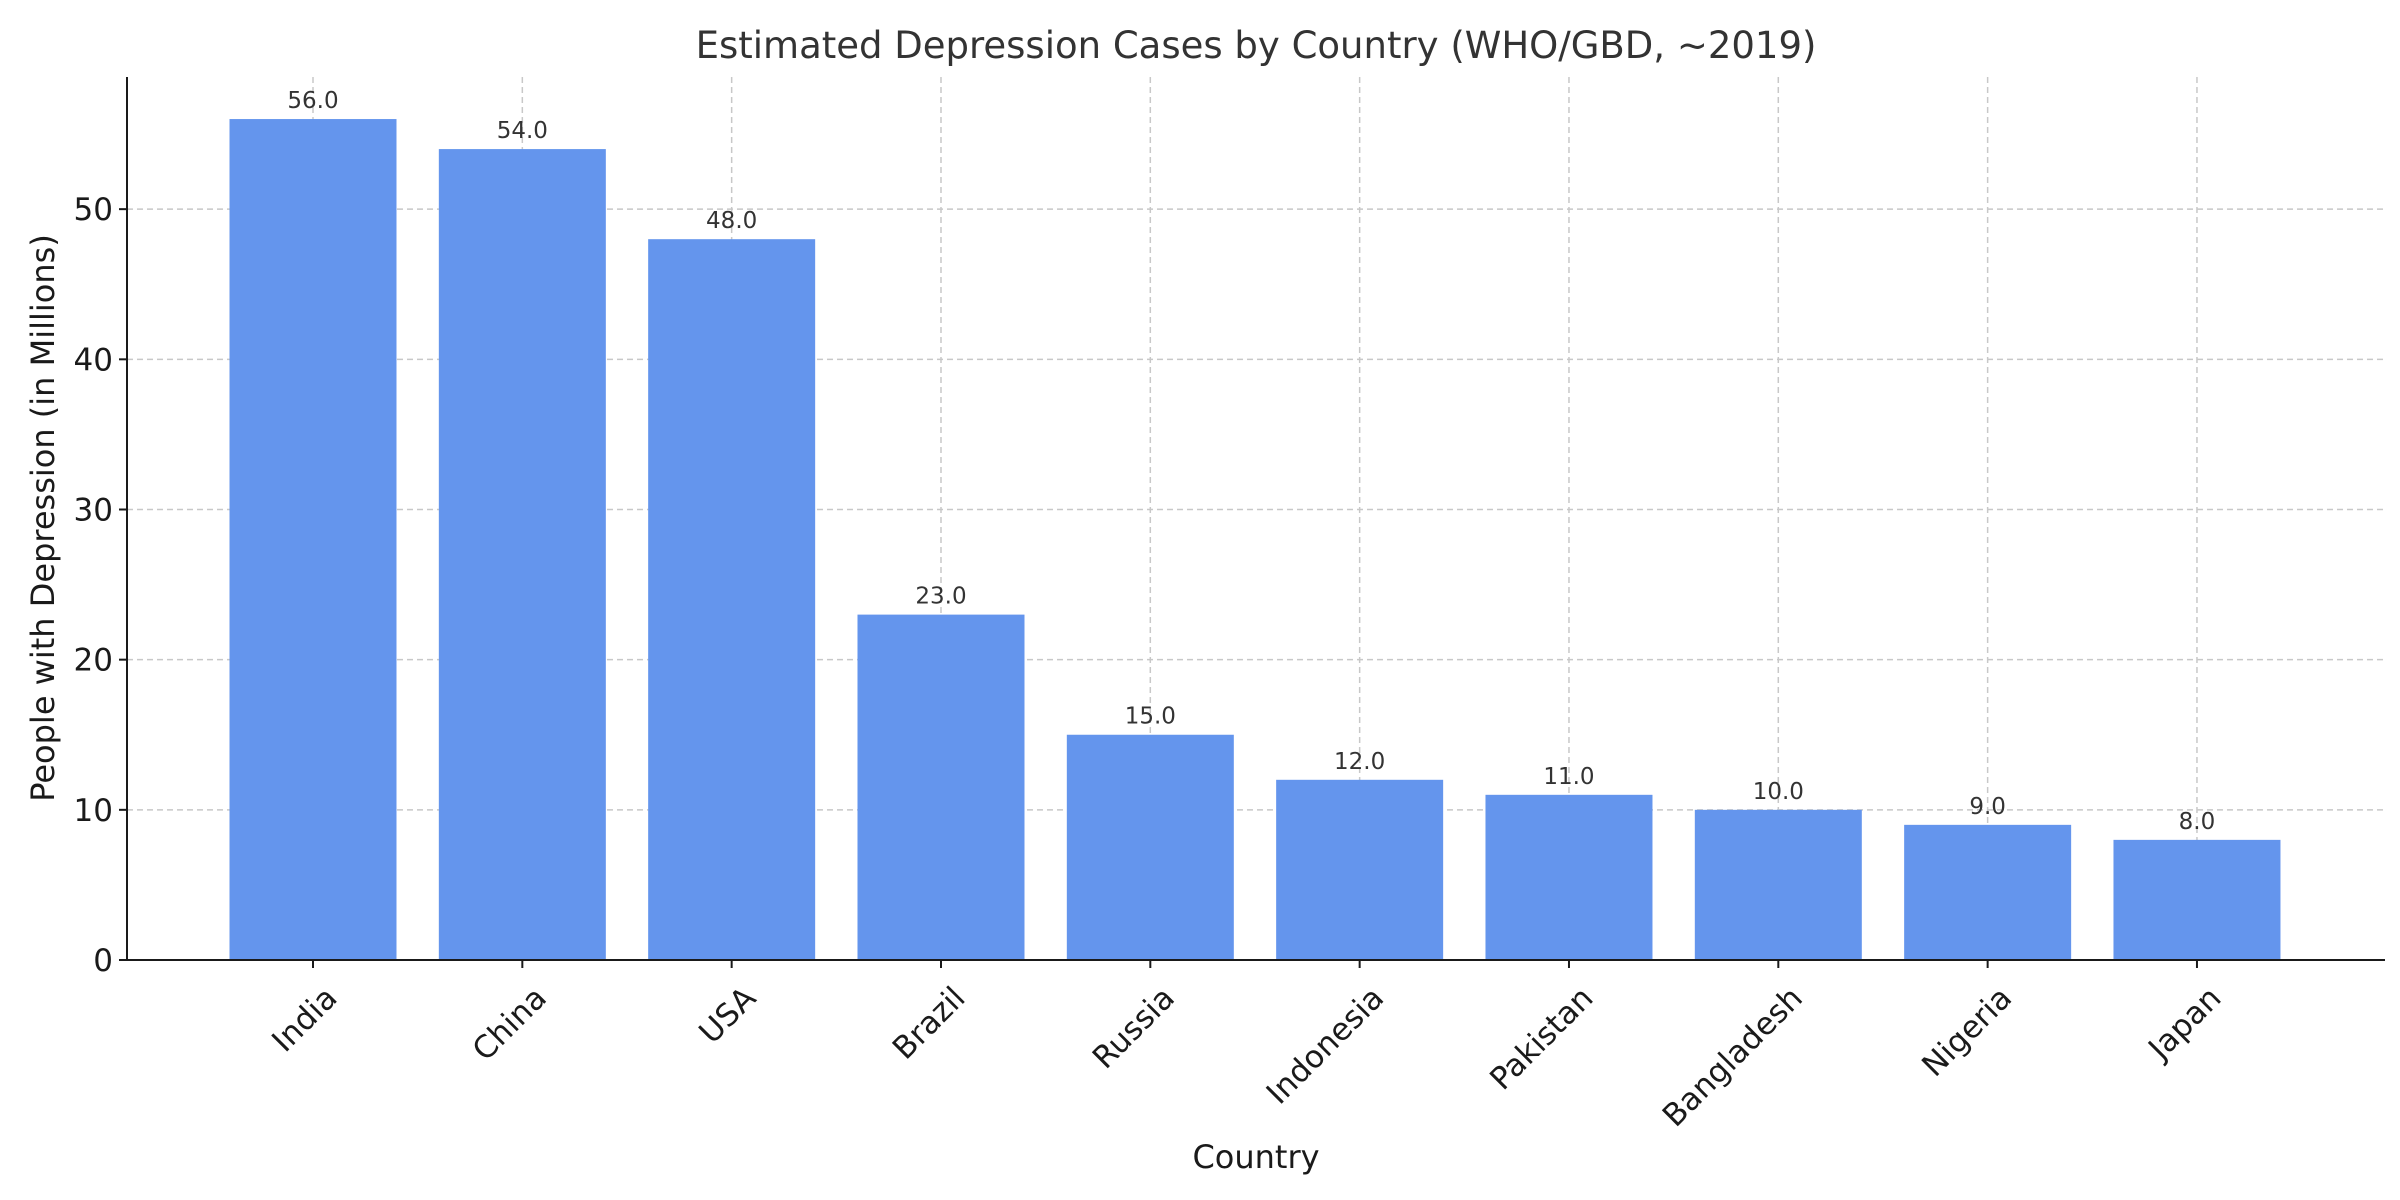 This screenshot has height=1200, width=2400. I want to click on y-tick-label: 40, so click(93, 360).